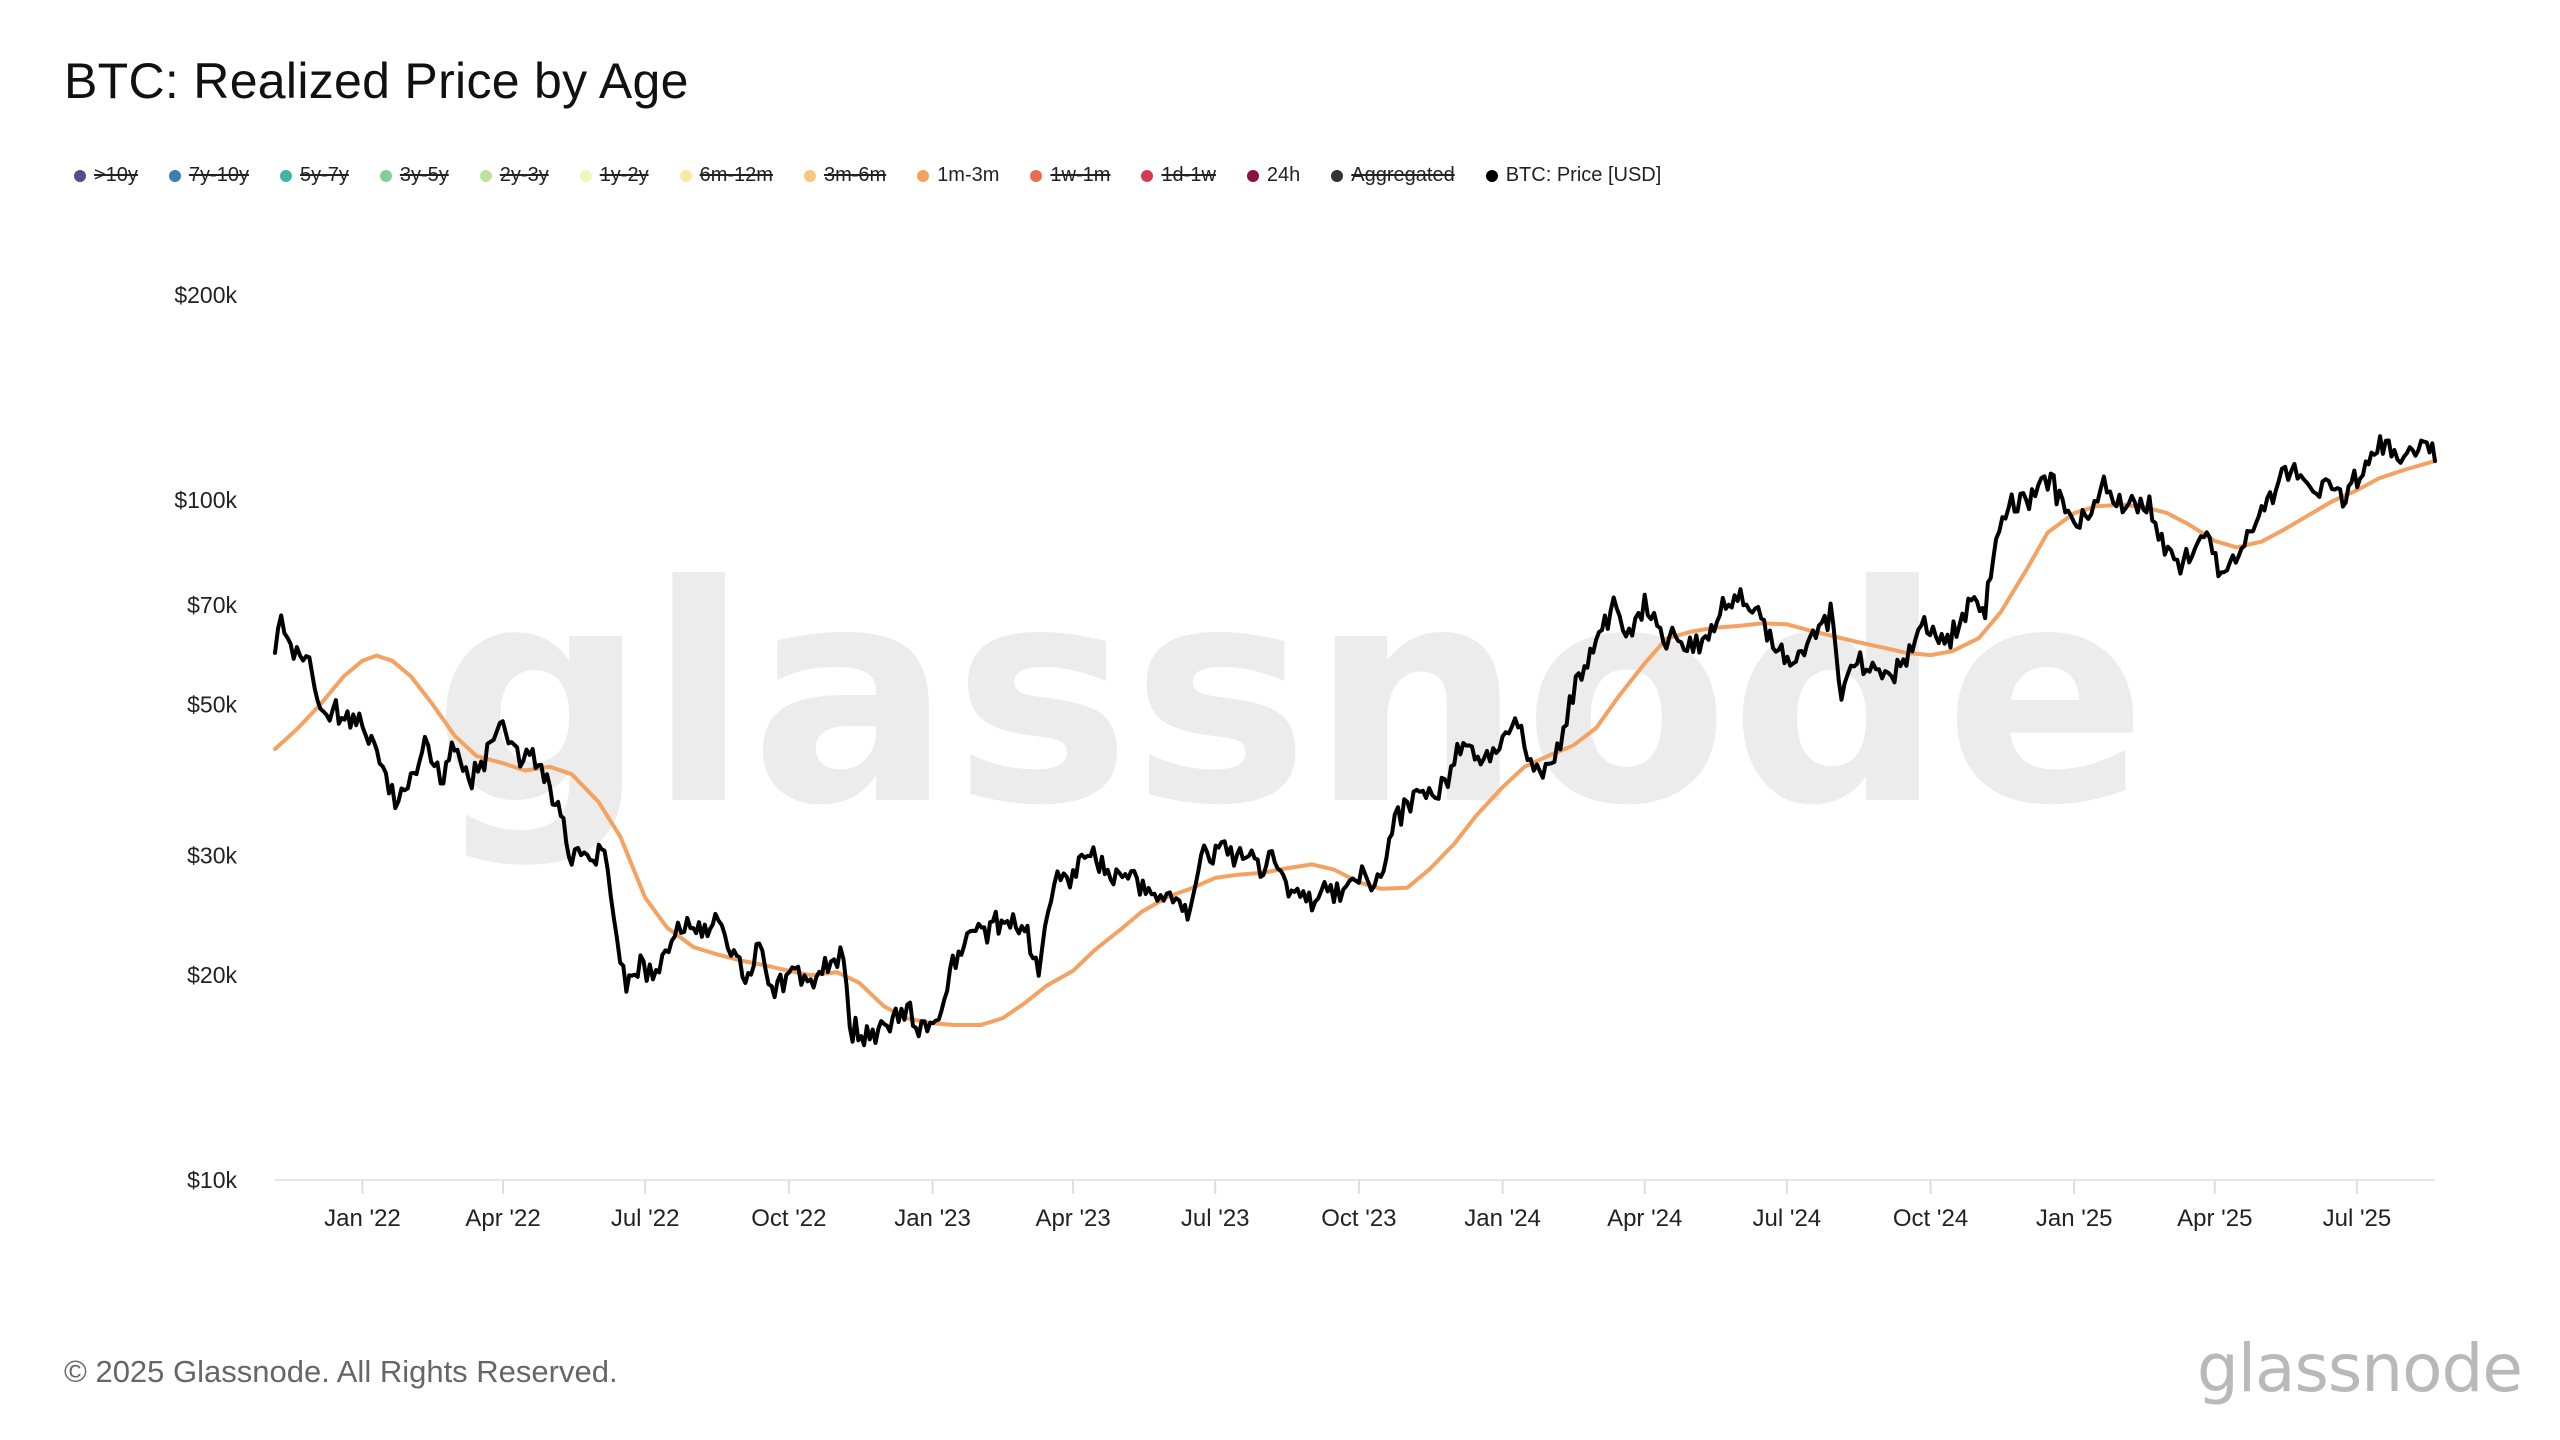 The width and height of the screenshot is (2560, 1440). What do you see at coordinates (341, 1371) in the screenshot?
I see `copyright-text: © 2025 Glassnode. All Rights Reserved.` at bounding box center [341, 1371].